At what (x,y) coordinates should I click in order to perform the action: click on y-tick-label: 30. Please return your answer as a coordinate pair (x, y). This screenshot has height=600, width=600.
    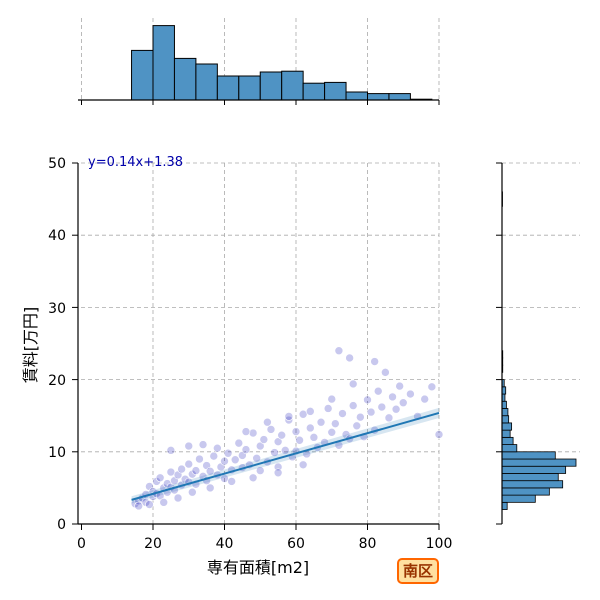
    Looking at the image, I should click on (57, 309).